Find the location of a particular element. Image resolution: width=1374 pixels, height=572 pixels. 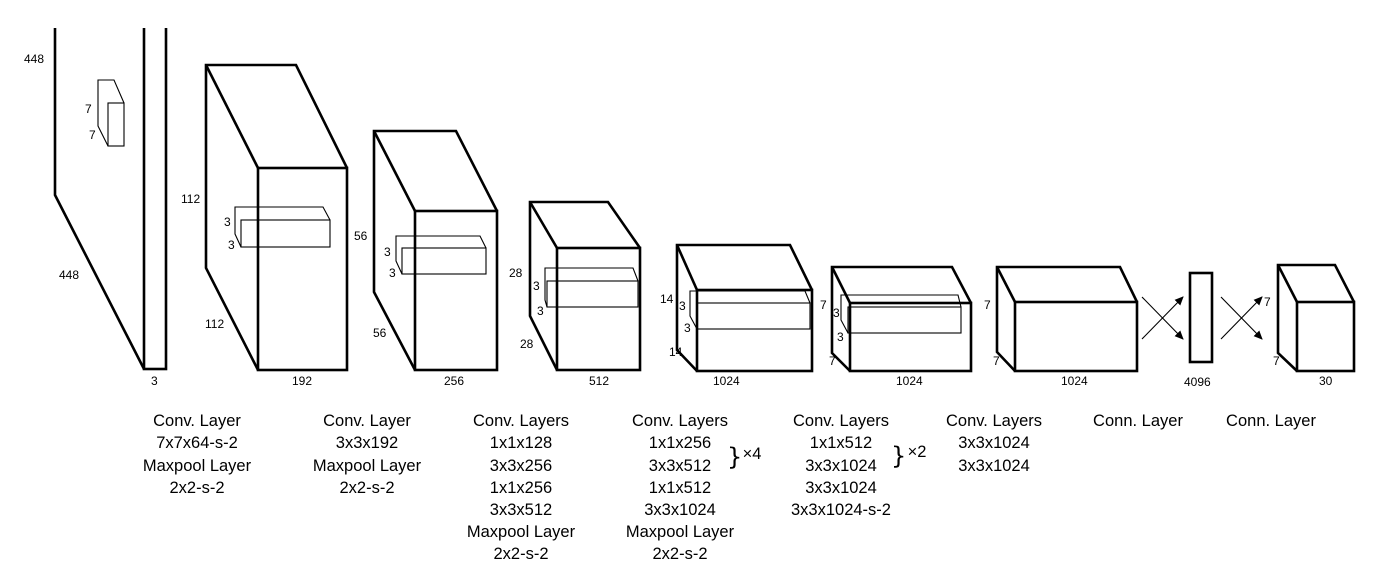

dim-label: 512 is located at coordinates (599, 381).